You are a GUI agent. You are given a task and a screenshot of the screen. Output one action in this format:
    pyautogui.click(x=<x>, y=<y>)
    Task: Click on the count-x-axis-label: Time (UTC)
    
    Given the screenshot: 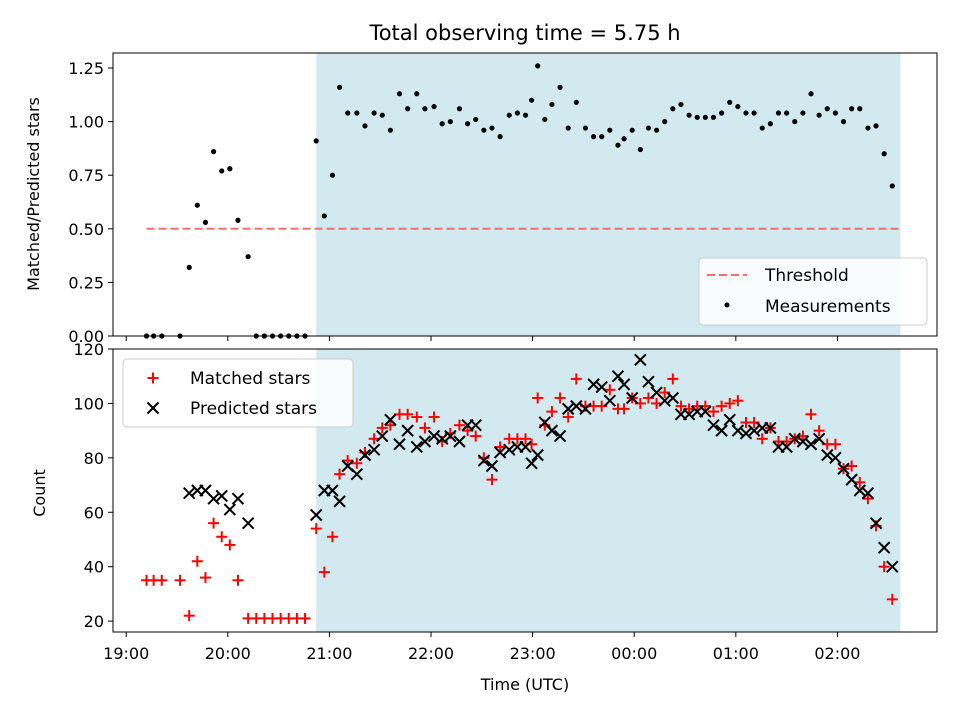 What is the action you would take?
    pyautogui.click(x=524, y=684)
    